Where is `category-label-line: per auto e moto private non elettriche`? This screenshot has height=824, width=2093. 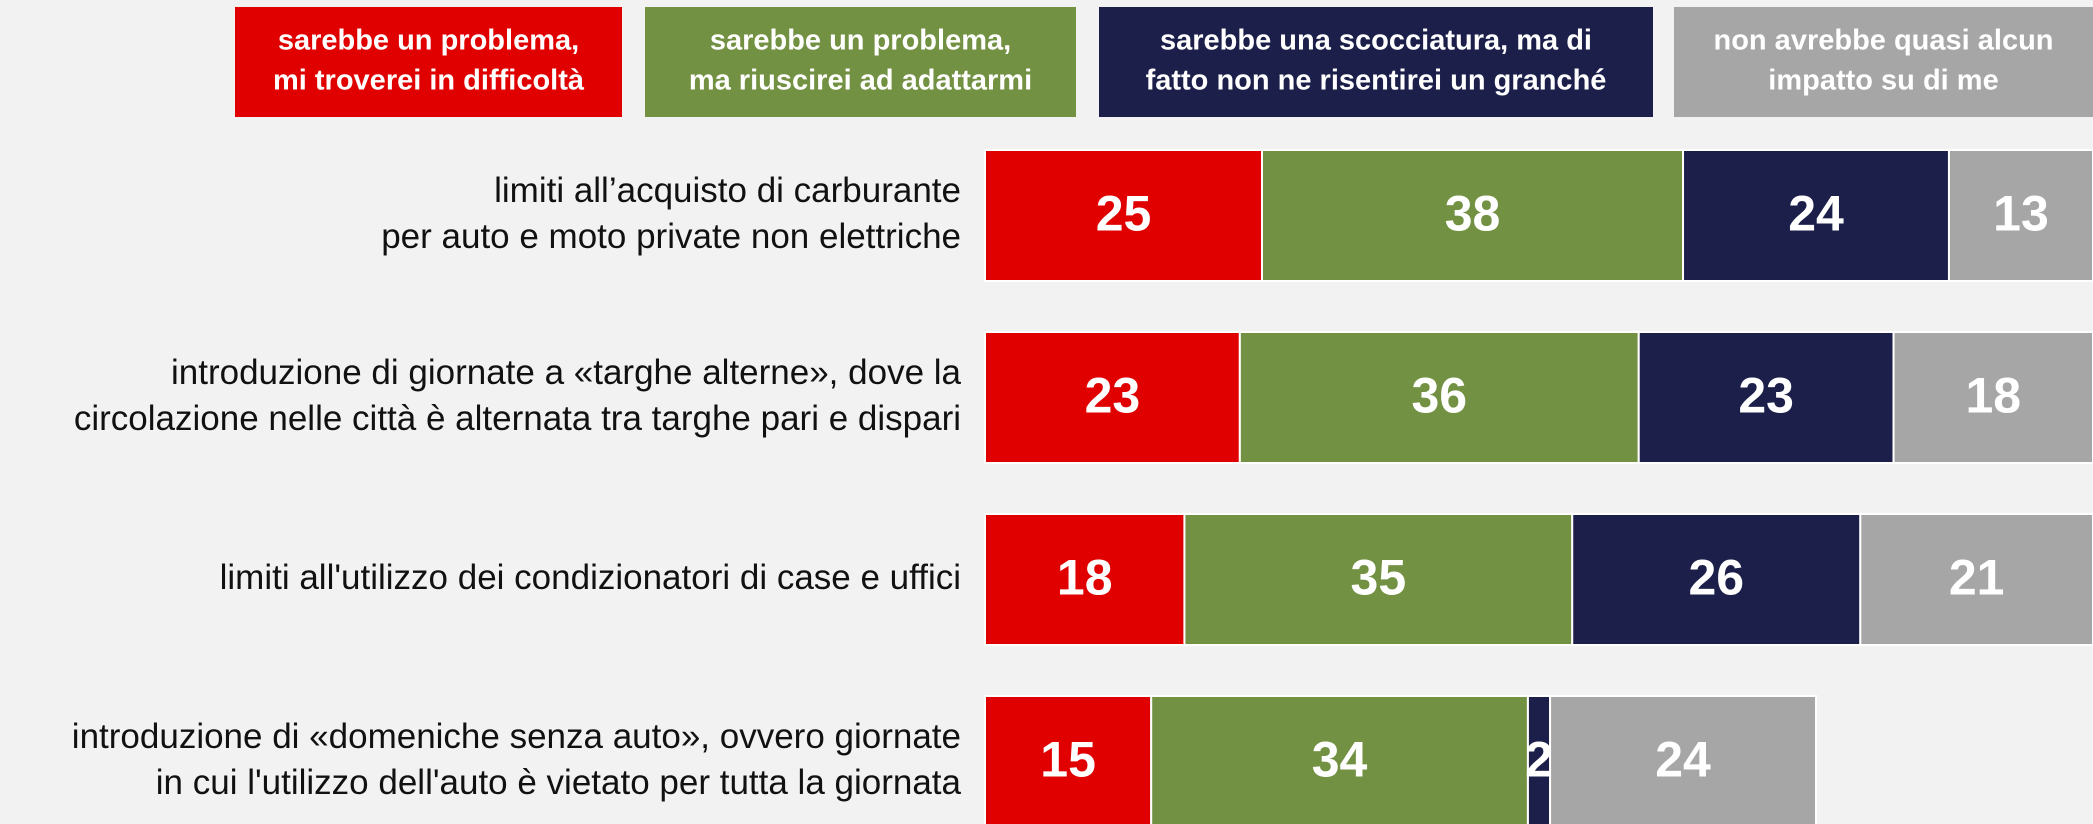
category-label-line: per auto e moto private non elettriche is located at coordinates (671, 236).